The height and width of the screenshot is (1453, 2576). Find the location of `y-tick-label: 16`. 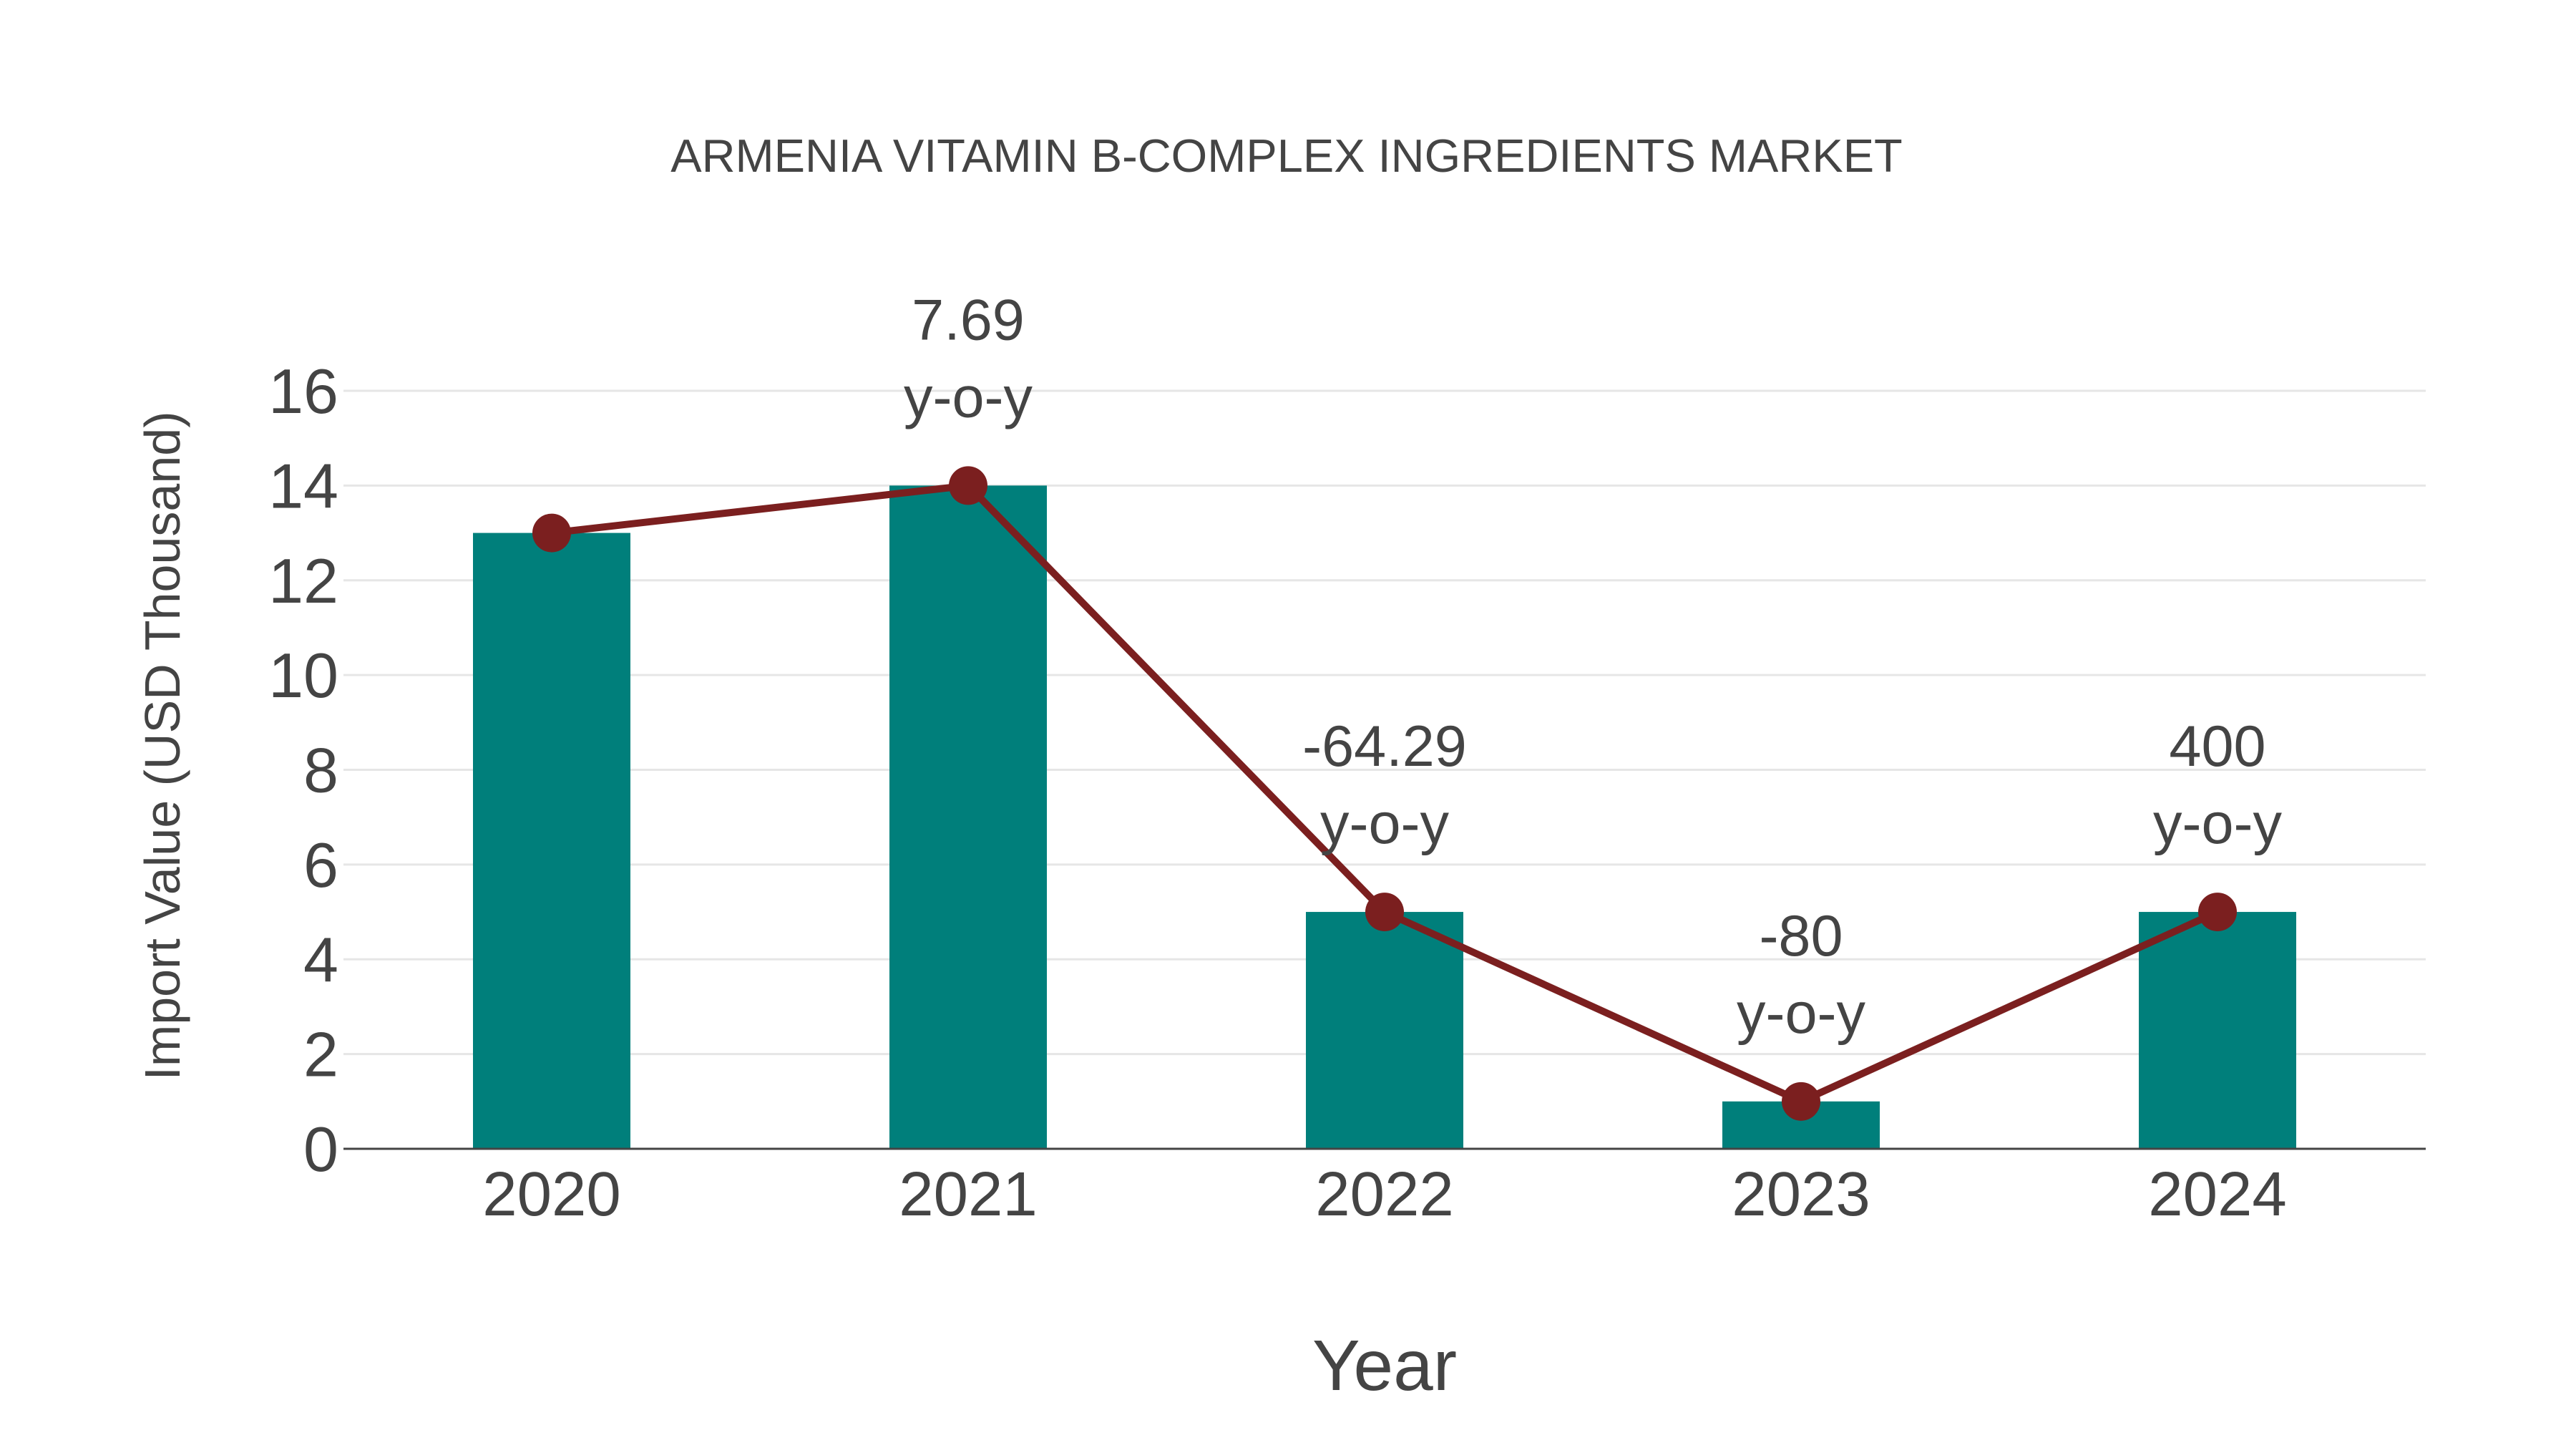

y-tick-label: 16 is located at coordinates (303, 391).